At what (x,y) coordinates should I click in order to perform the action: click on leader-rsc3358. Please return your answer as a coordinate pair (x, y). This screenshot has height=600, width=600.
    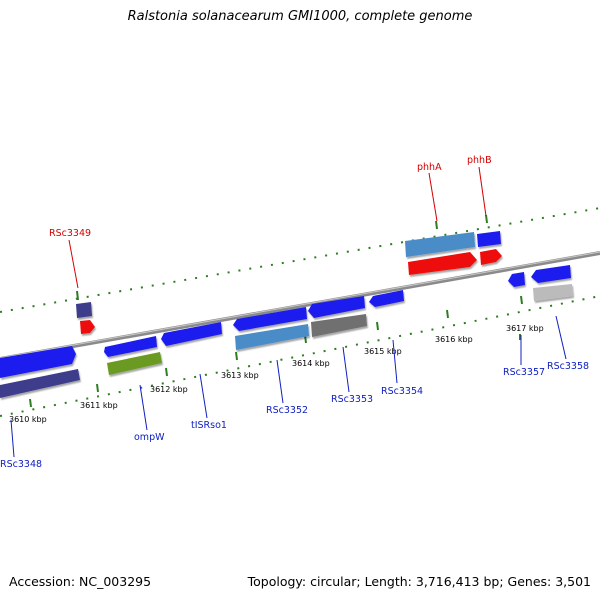
    Looking at the image, I should click on (561, 337).